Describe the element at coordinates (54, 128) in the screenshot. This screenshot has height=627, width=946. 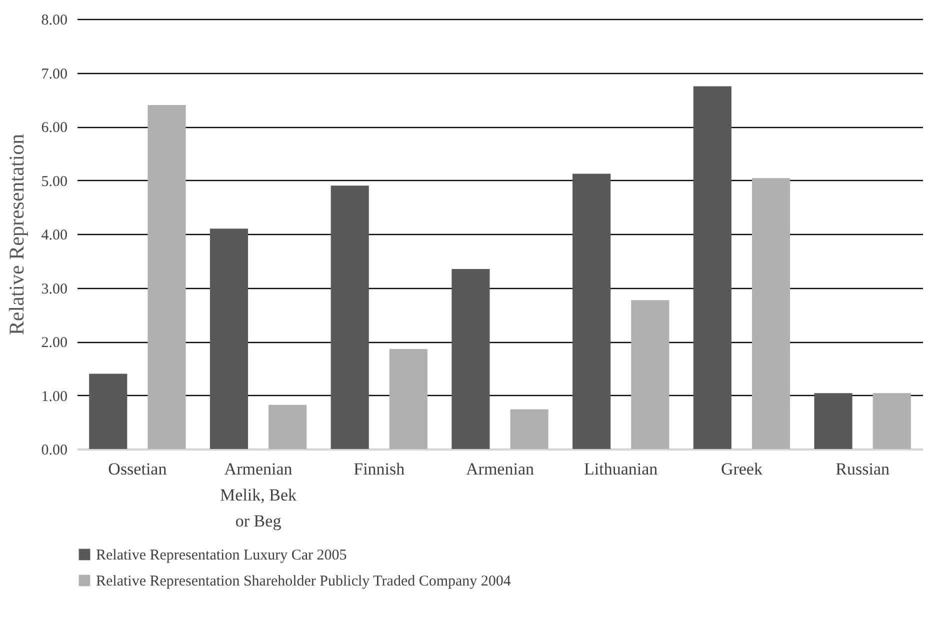
I see `y-tick-label: 6.00` at that location.